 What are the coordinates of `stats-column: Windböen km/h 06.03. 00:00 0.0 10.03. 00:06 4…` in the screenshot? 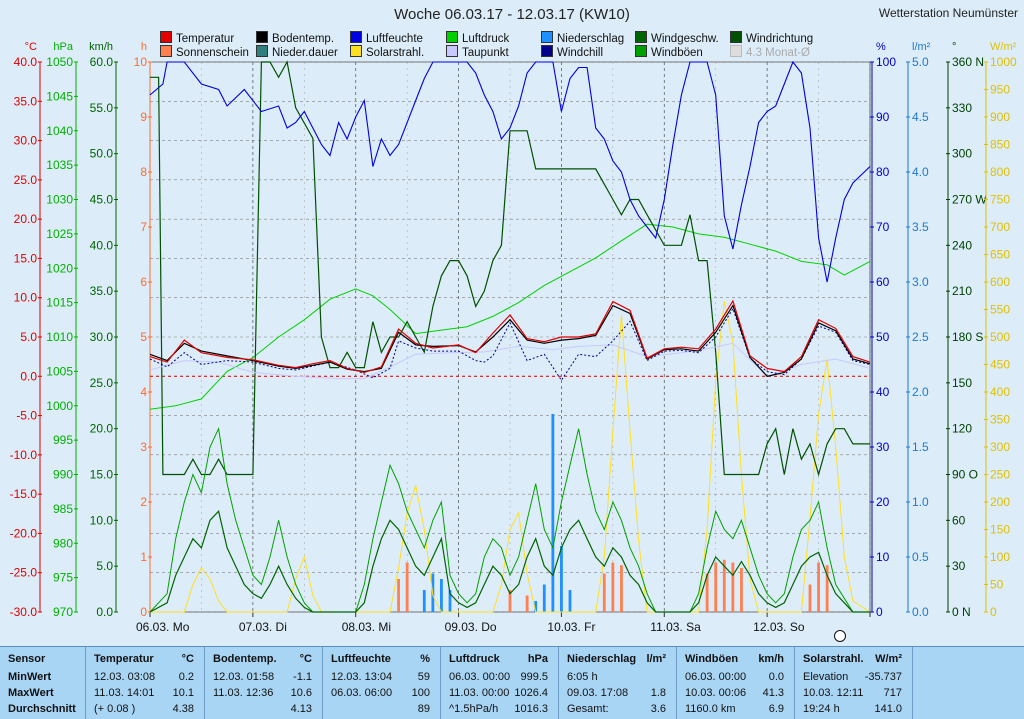 It's located at (736, 683).